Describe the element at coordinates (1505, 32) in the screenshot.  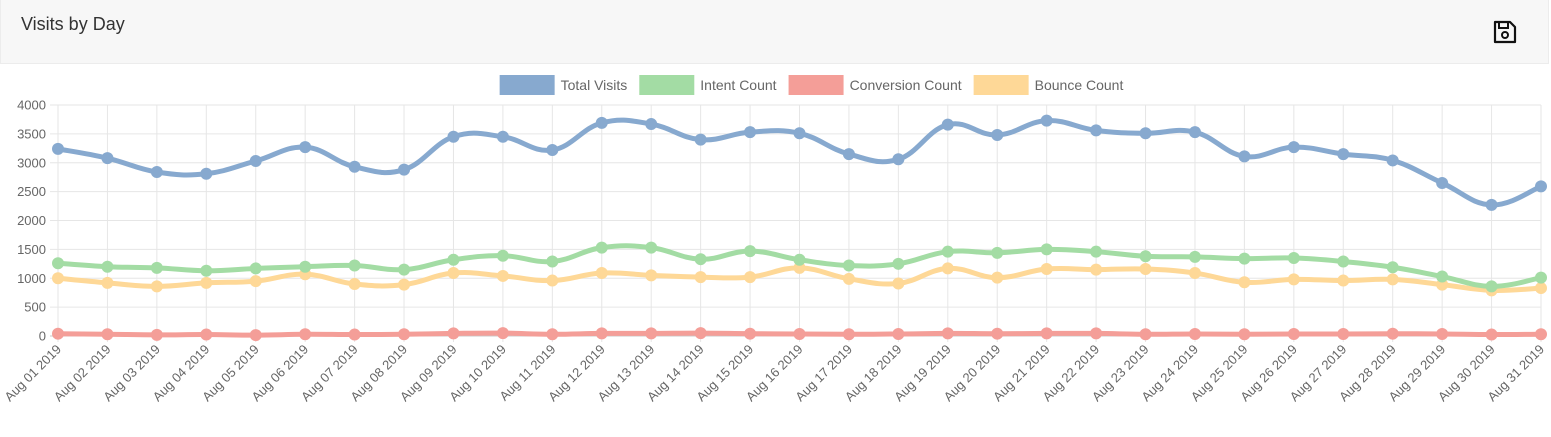
I see `save-chart-button` at that location.